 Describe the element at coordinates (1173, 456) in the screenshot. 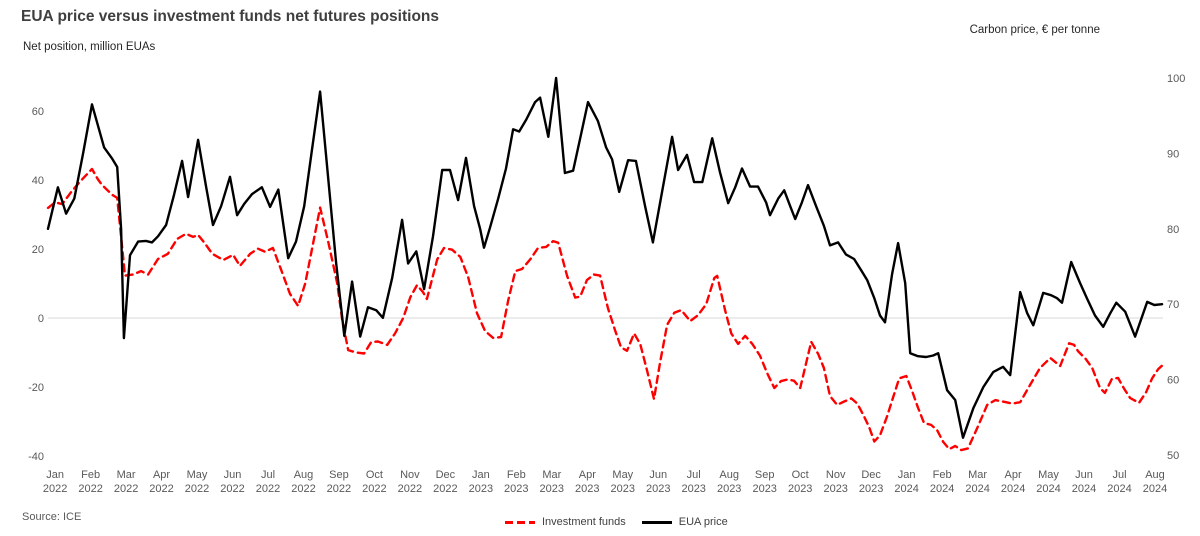

I see `right-axis-tick: 50` at that location.